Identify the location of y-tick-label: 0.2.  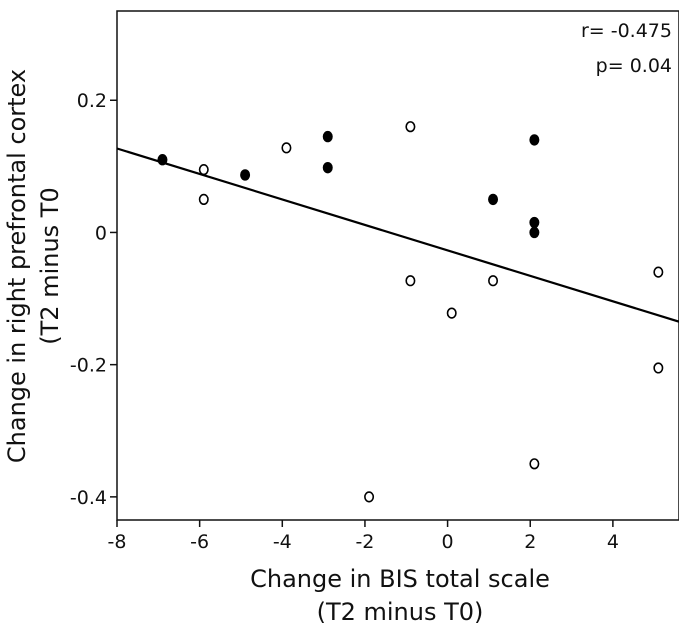
(92, 101).